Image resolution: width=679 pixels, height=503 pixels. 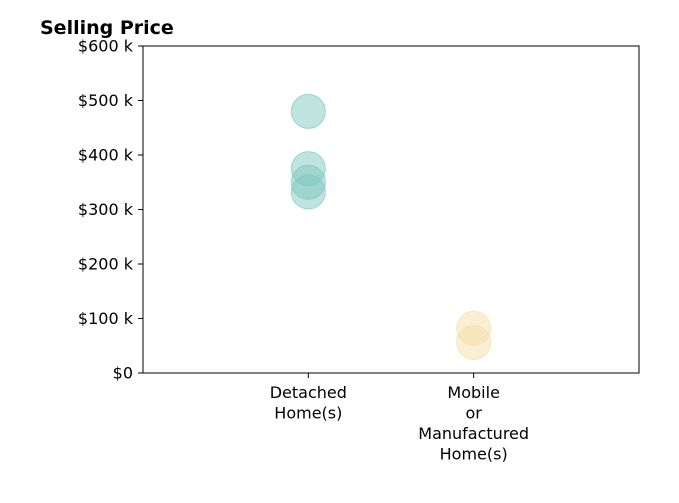 What do you see at coordinates (106, 264) in the screenshot?
I see `y-tick-label: $200 k` at bounding box center [106, 264].